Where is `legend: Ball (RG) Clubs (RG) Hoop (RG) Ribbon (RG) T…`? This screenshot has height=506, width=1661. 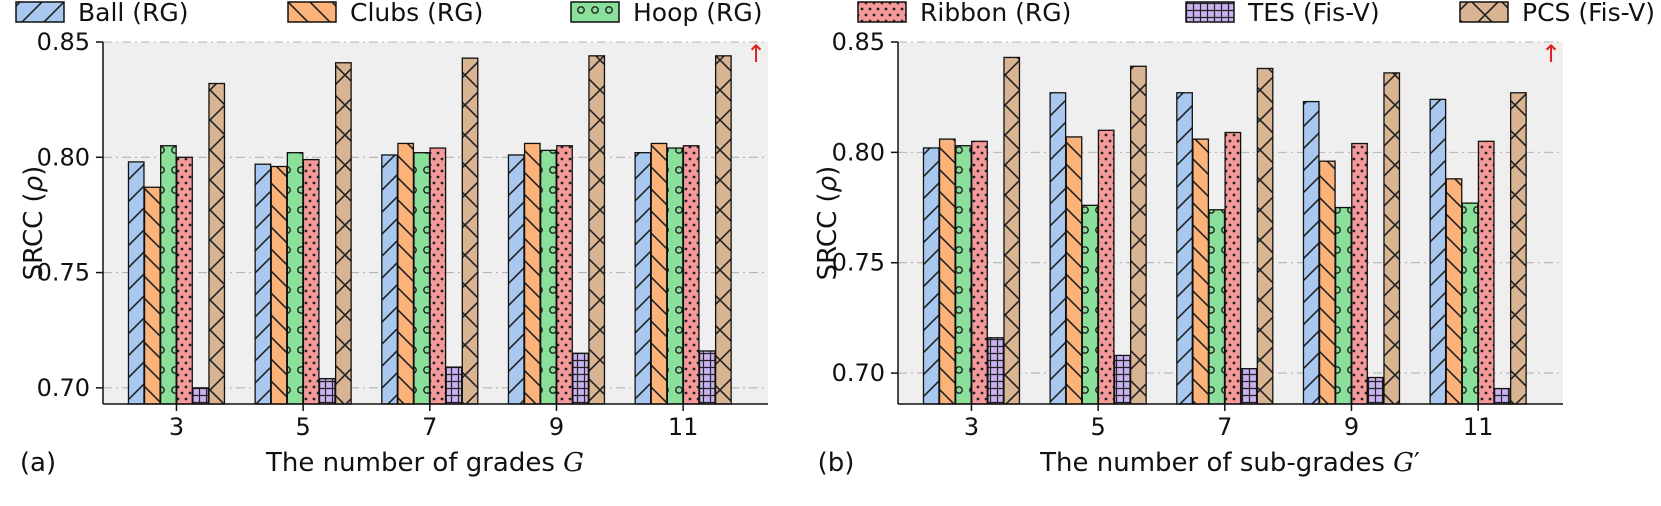
legend: Ball (RG) Clubs (RG) Hoop (RG) Ribbon (RG) T… is located at coordinates (835, 13).